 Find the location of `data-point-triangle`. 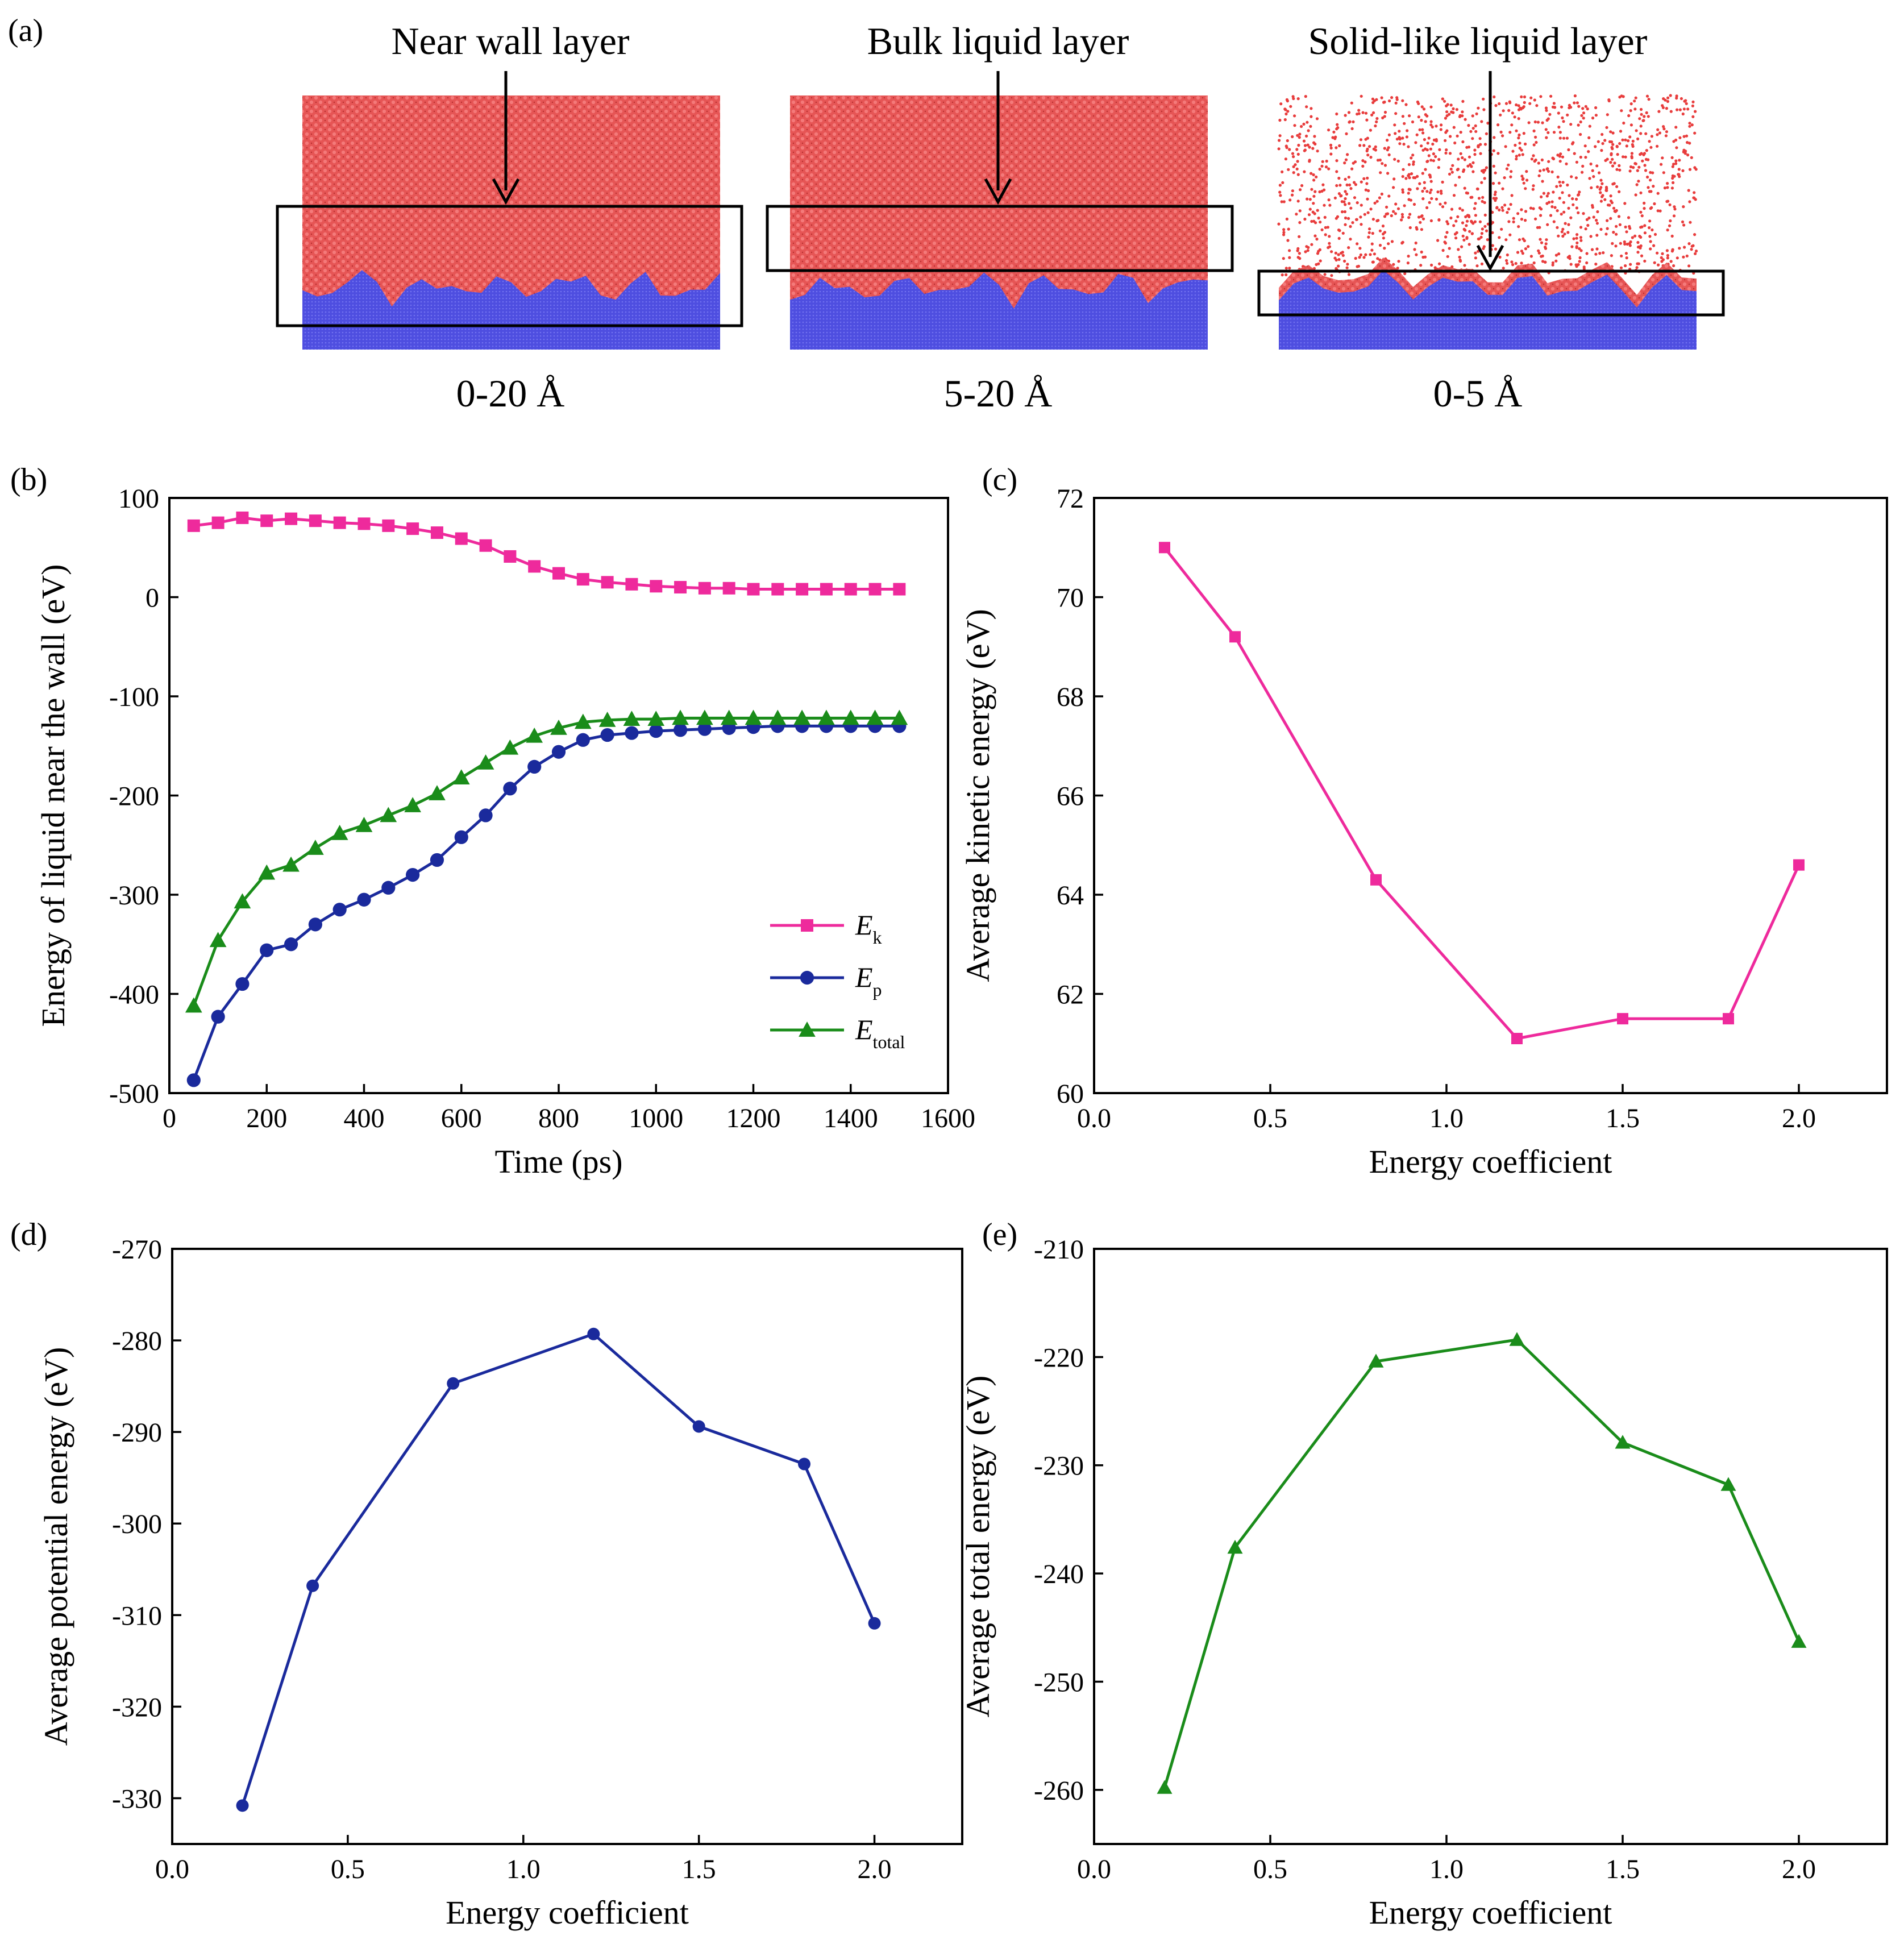

data-point-triangle is located at coordinates (413, 804).